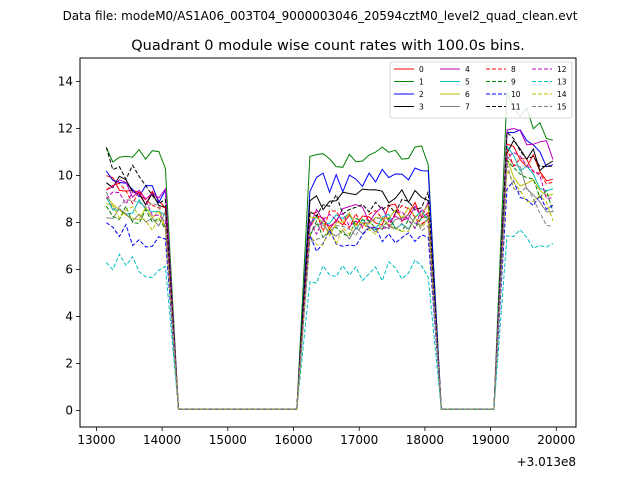 This screenshot has height=480, width=640. Describe the element at coordinates (69, 223) in the screenshot. I see `y-tick-label: 8` at that location.